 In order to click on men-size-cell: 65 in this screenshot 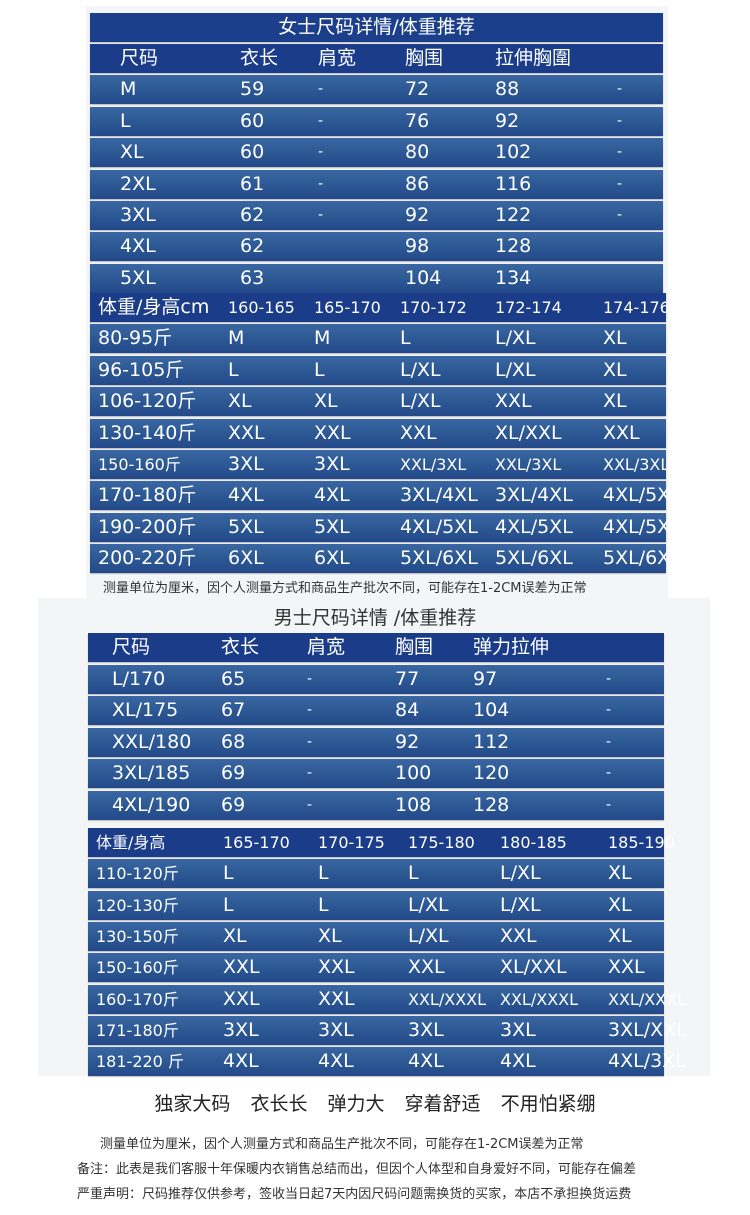, I will do `click(233, 678)`.